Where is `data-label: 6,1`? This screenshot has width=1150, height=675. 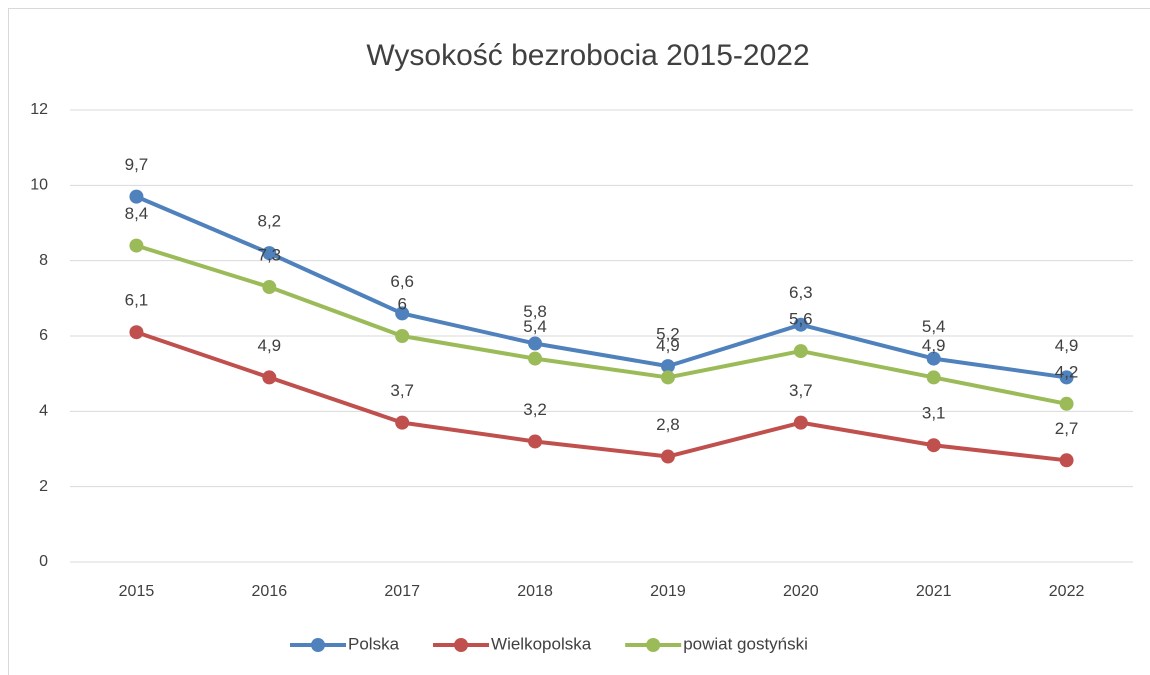
data-label: 6,1 is located at coordinates (137, 300).